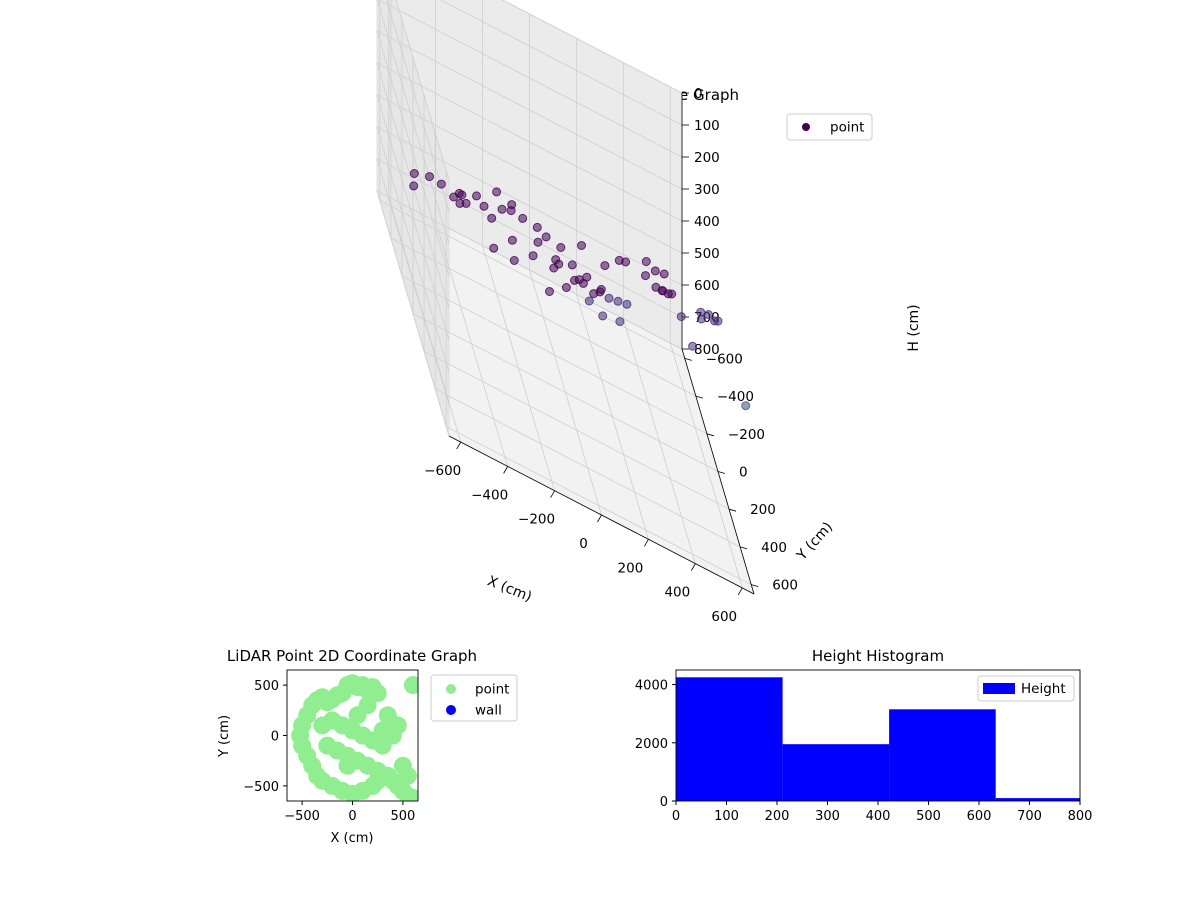 The height and width of the screenshot is (900, 1200). I want to click on legend: Height, so click(1026, 688).